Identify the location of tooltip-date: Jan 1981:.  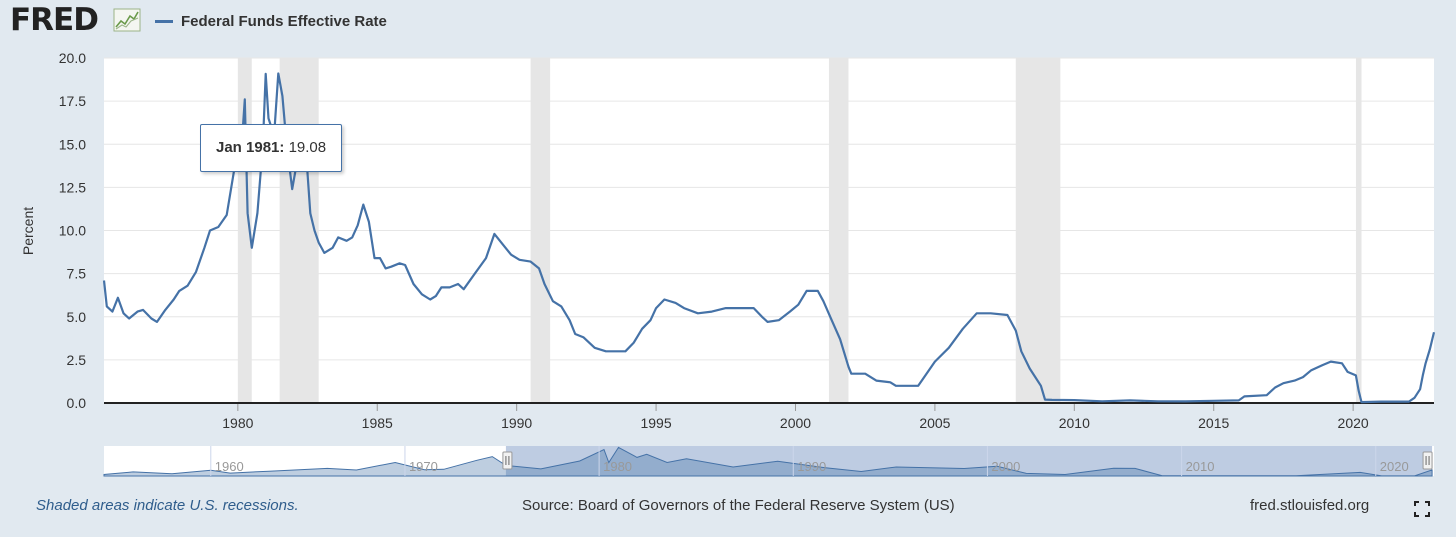
(250, 147).